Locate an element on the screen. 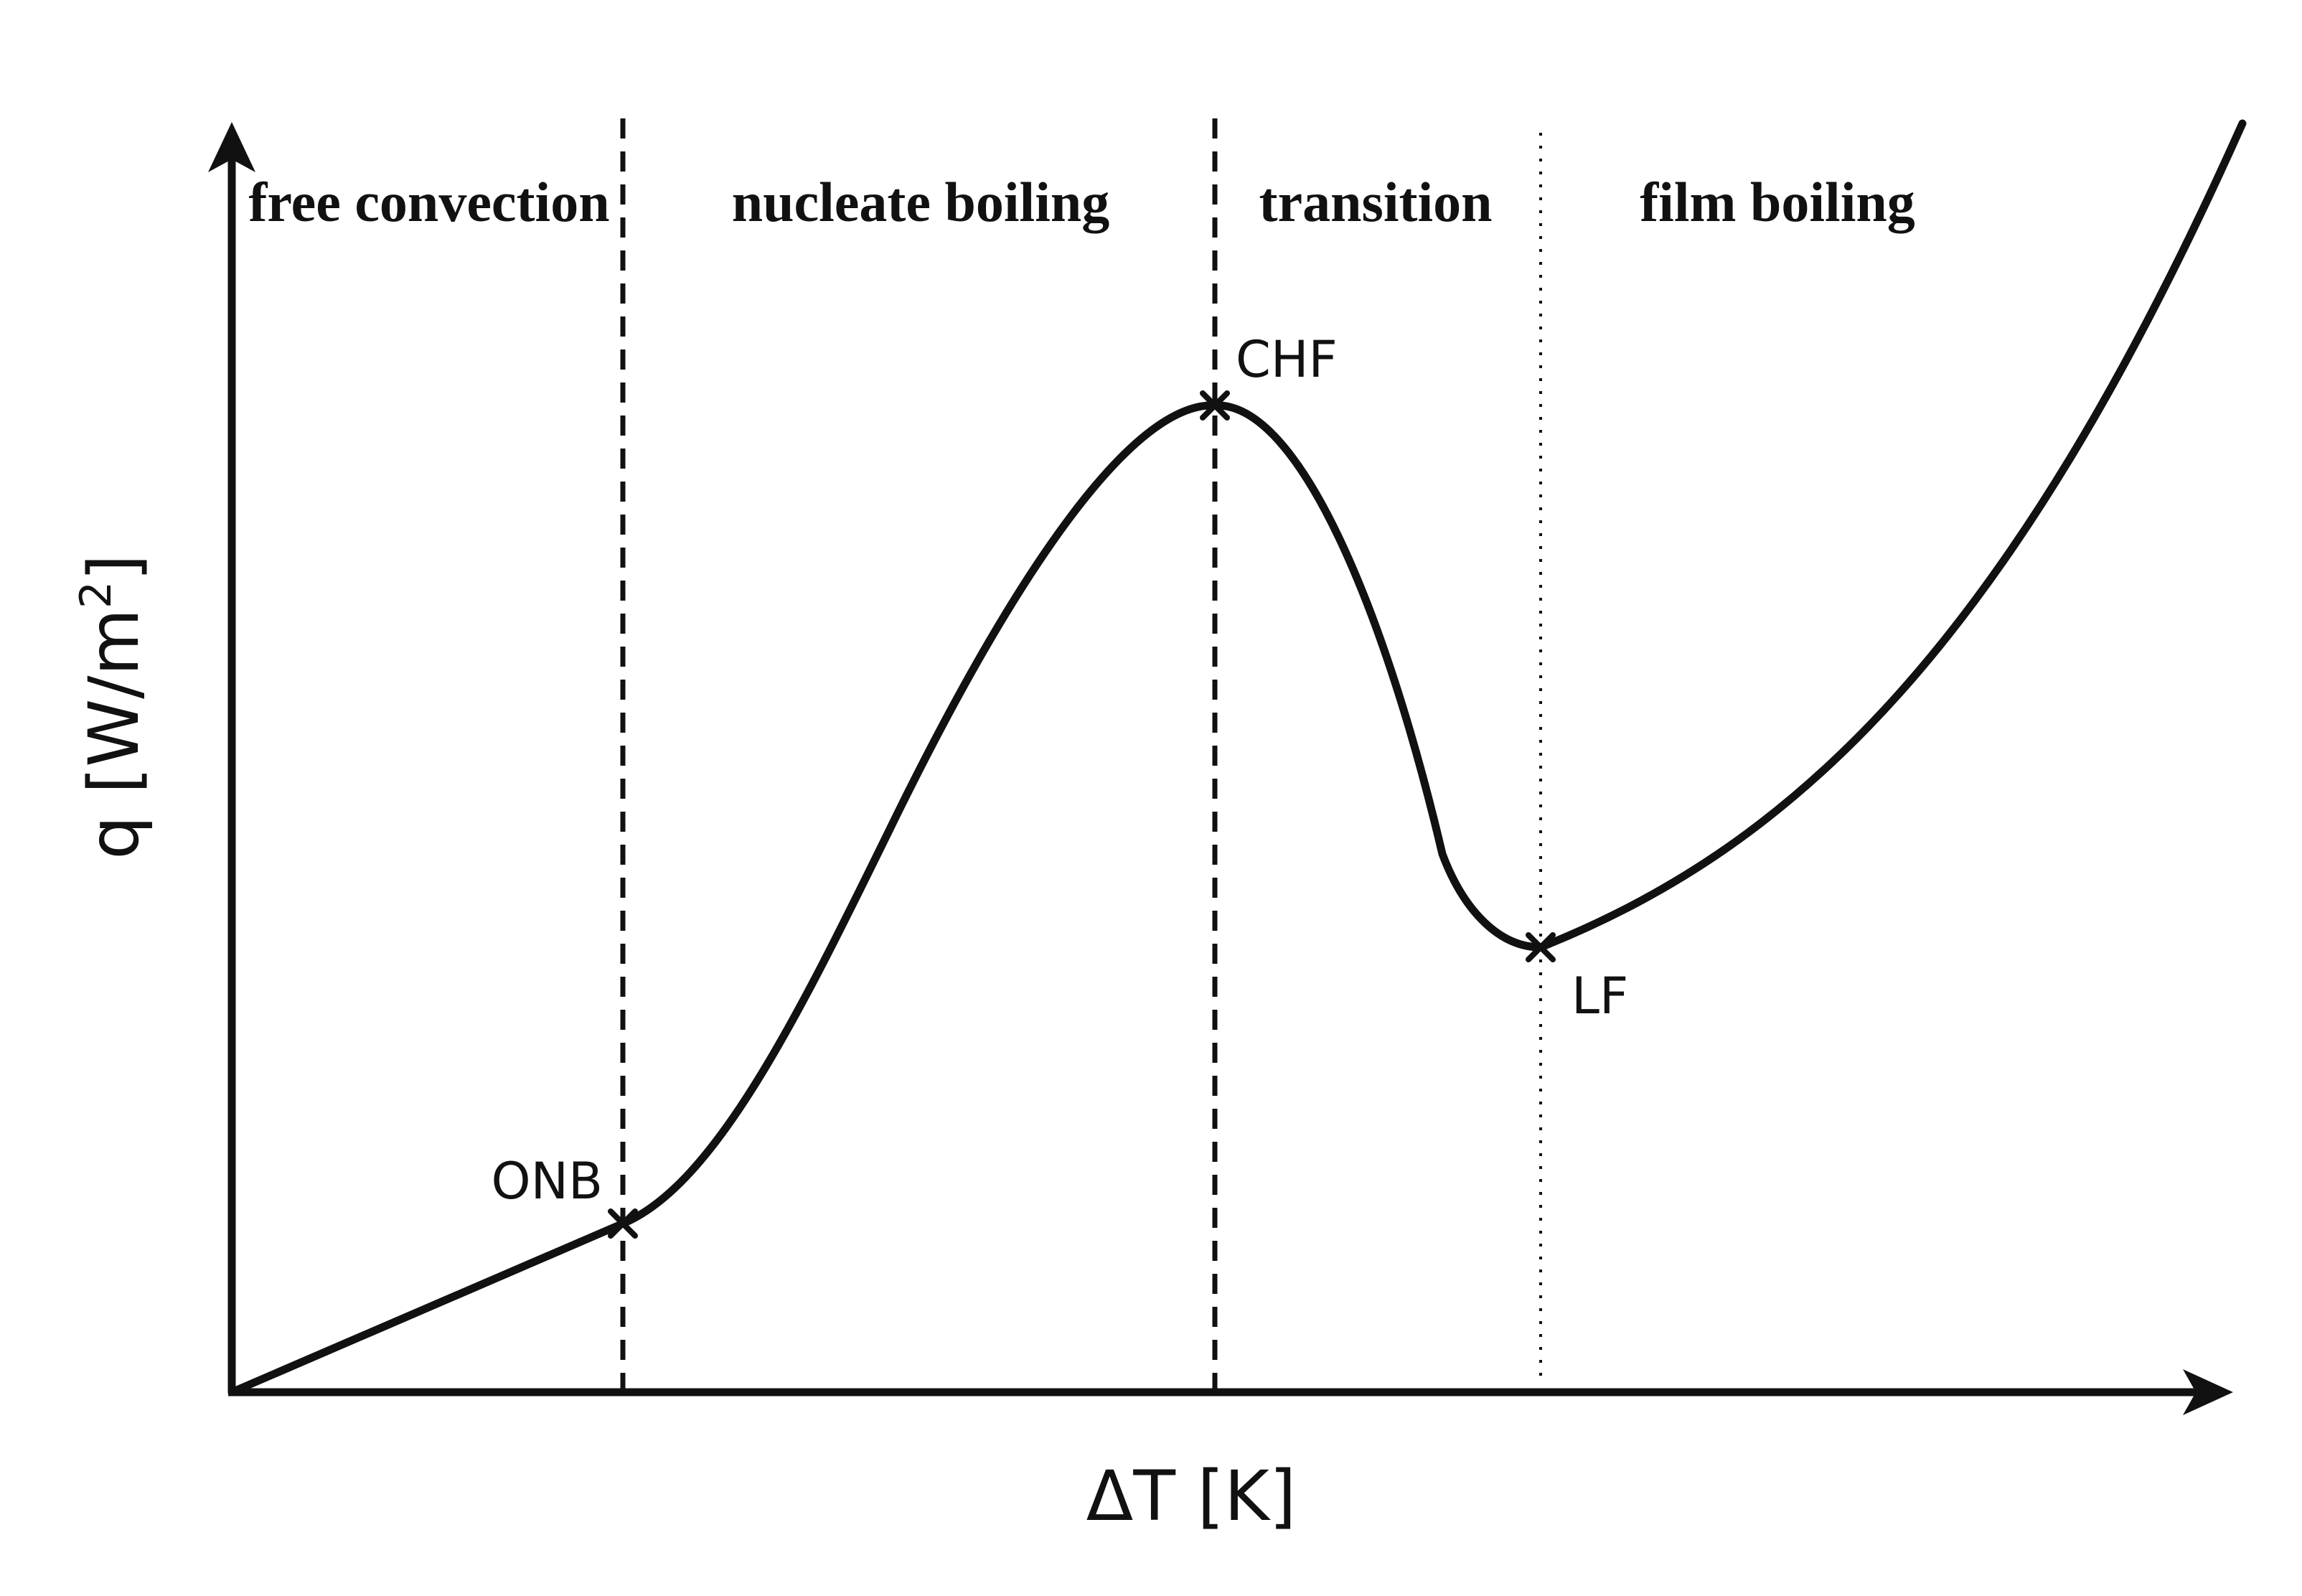  svg-text: q [W/m2] is located at coordinates (112, 706).